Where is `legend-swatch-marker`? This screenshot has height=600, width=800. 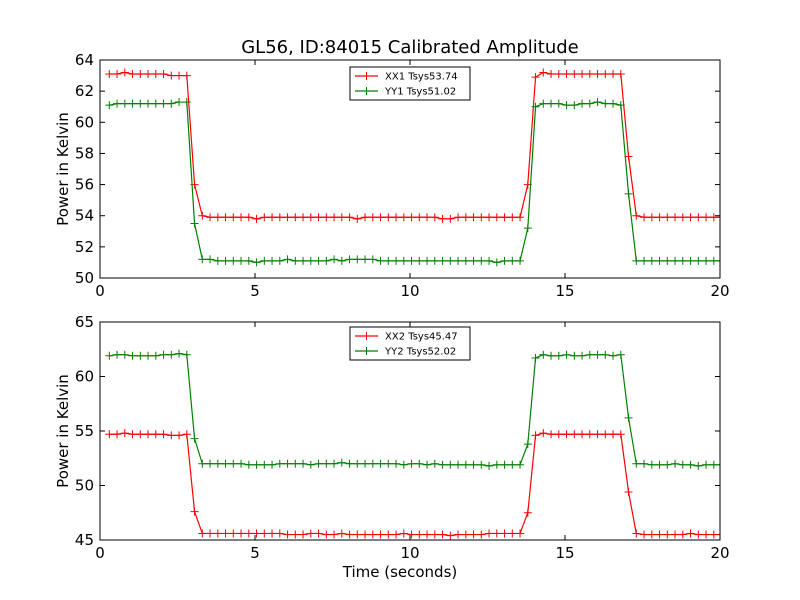 legend-swatch-marker is located at coordinates (366, 351).